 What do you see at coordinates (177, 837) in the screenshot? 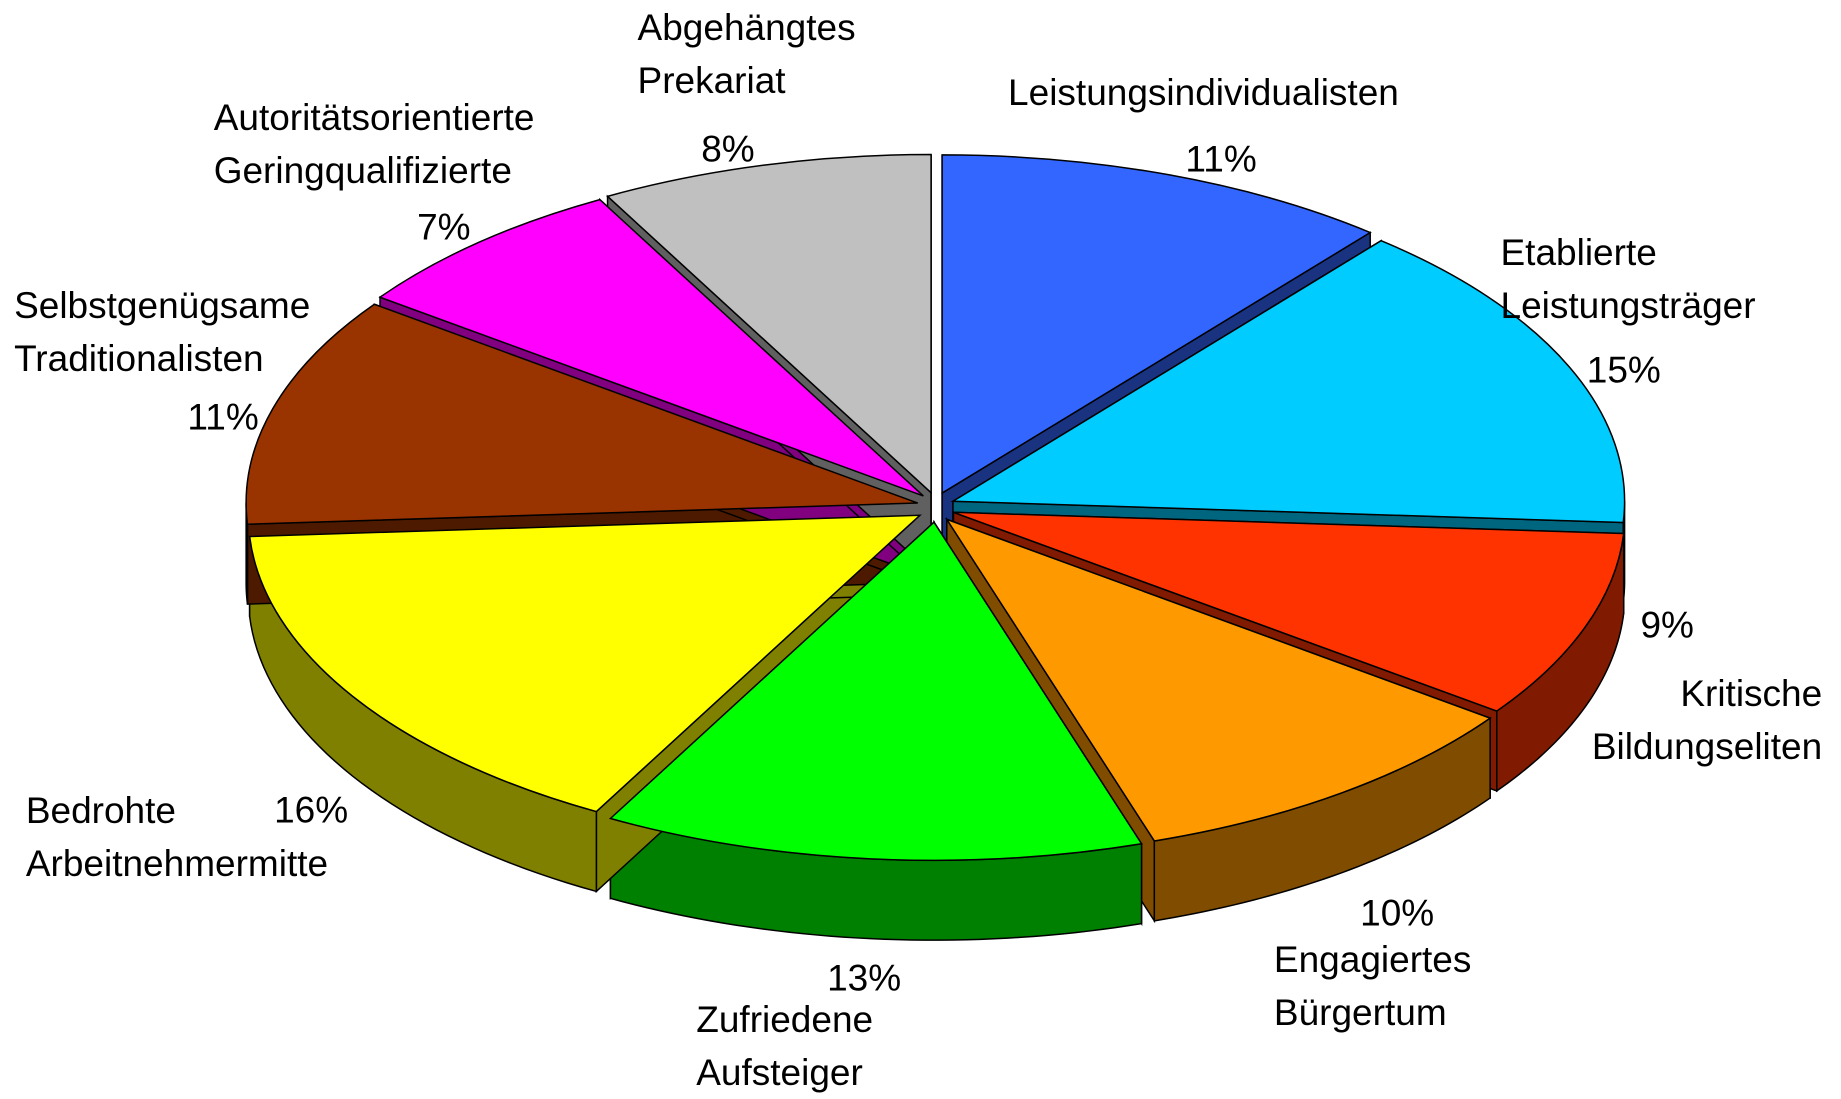
I see `slice-label: Bedrohte Arbeitnehmermitte` at bounding box center [177, 837].